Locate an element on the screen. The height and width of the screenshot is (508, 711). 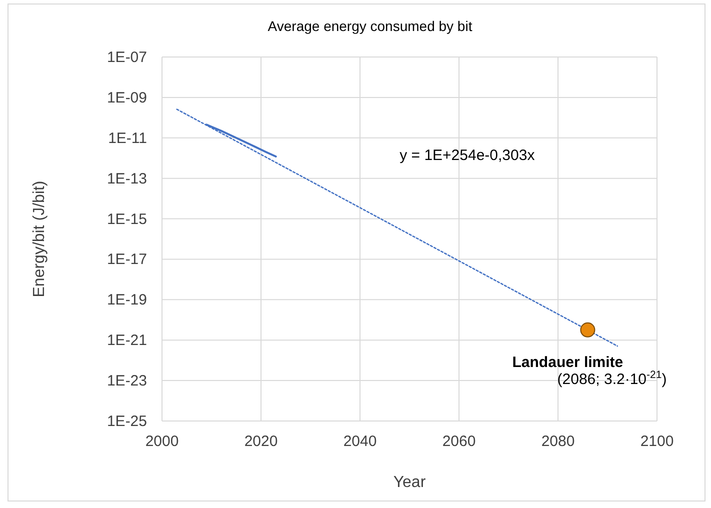
y-tick-label: 1E-17 is located at coordinates (126, 259).